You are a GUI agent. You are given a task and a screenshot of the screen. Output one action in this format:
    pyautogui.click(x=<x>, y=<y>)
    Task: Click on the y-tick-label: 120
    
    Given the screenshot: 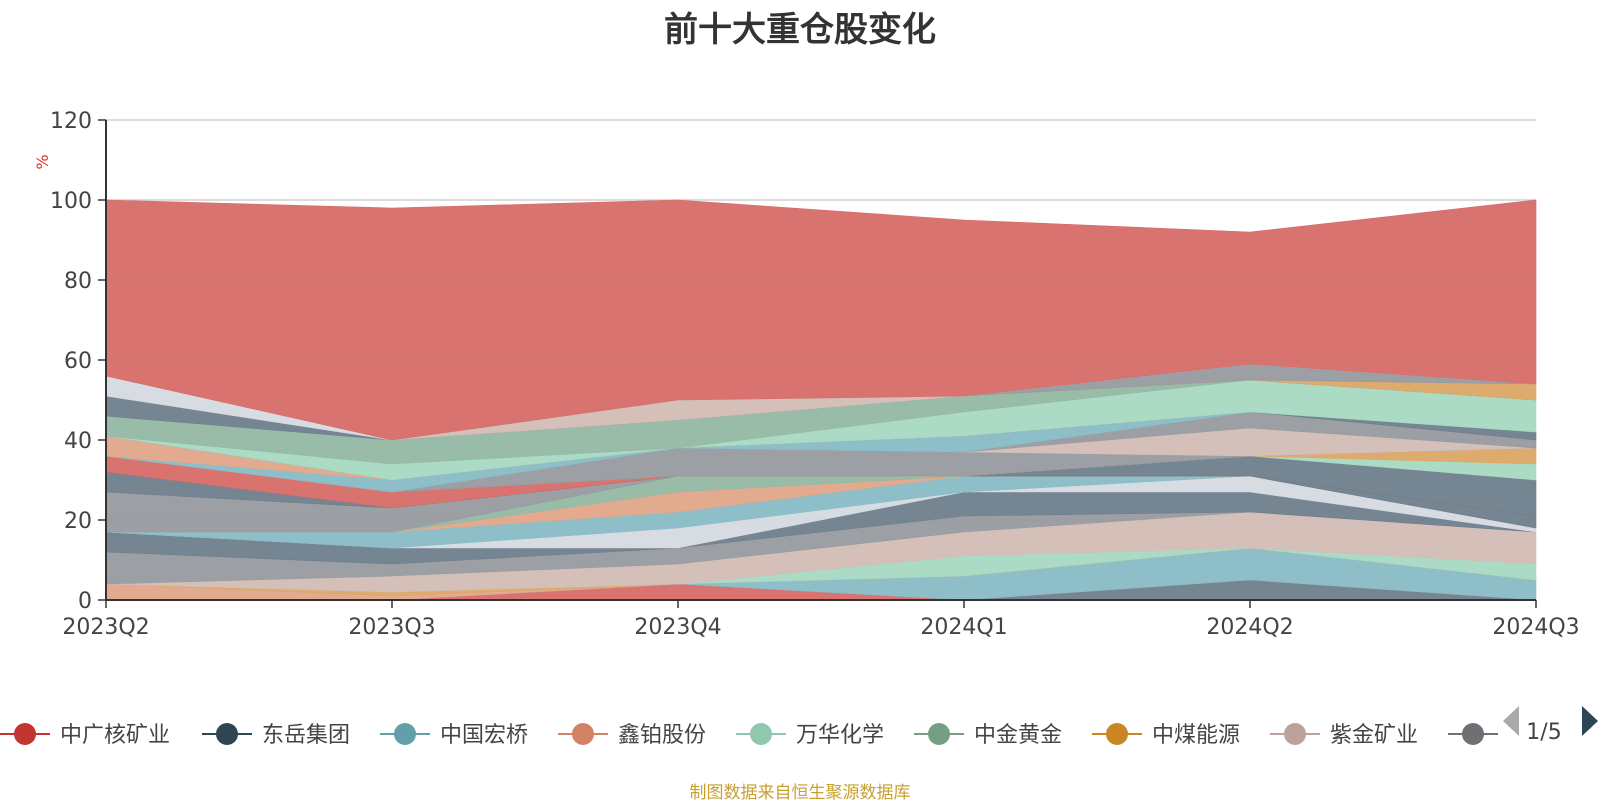 What is the action you would take?
    pyautogui.click(x=71, y=121)
    